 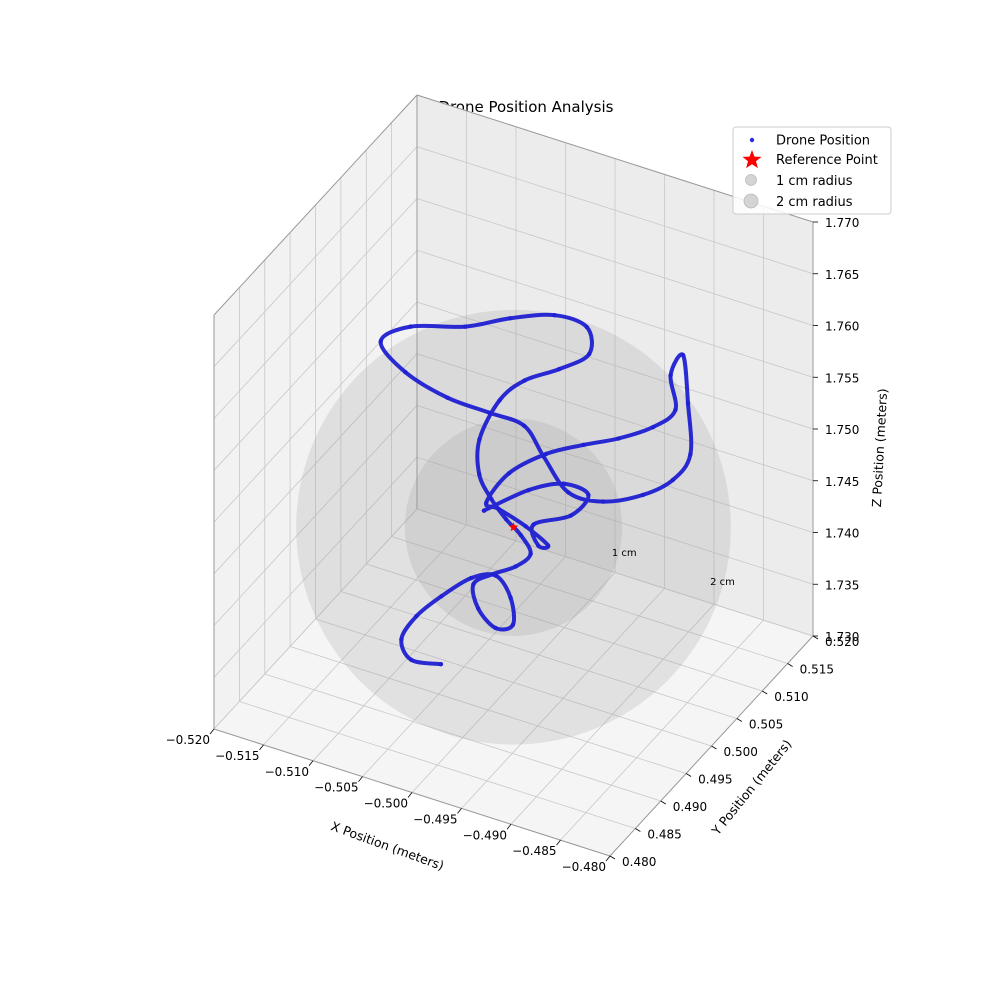 I want to click on one-cm-legend-marker, so click(x=751, y=180).